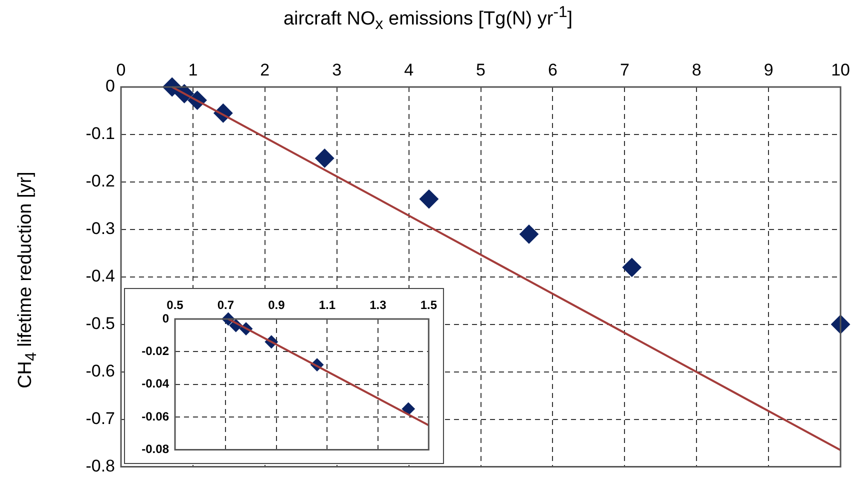 The height and width of the screenshot is (483, 856). Describe the element at coordinates (409, 70) in the screenshot. I see `x-tick-label: 4` at that location.